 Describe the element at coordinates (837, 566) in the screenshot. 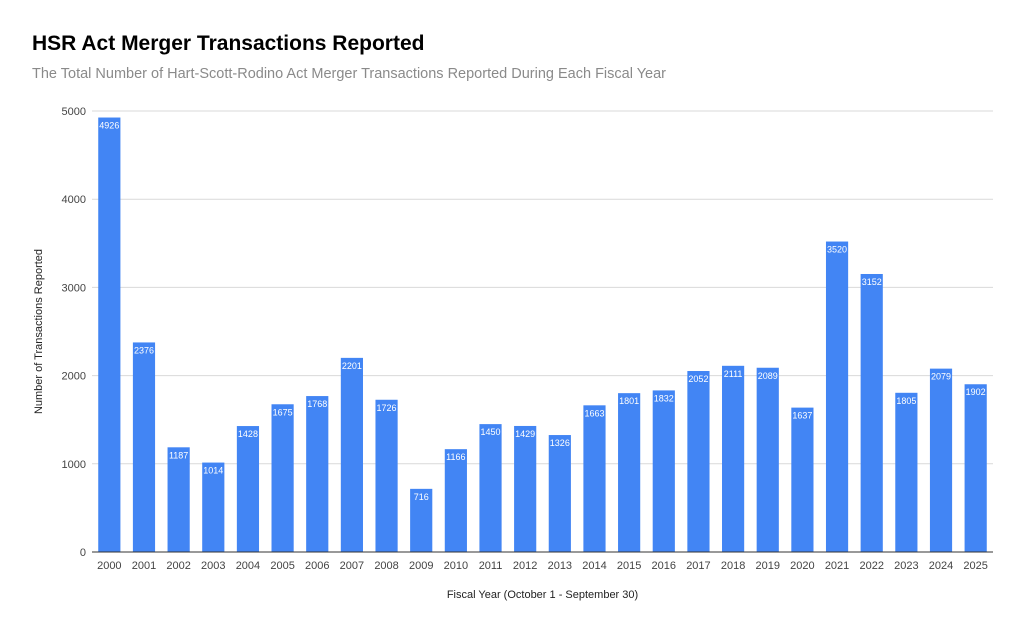

I see `x-tick-label: 2021` at that location.